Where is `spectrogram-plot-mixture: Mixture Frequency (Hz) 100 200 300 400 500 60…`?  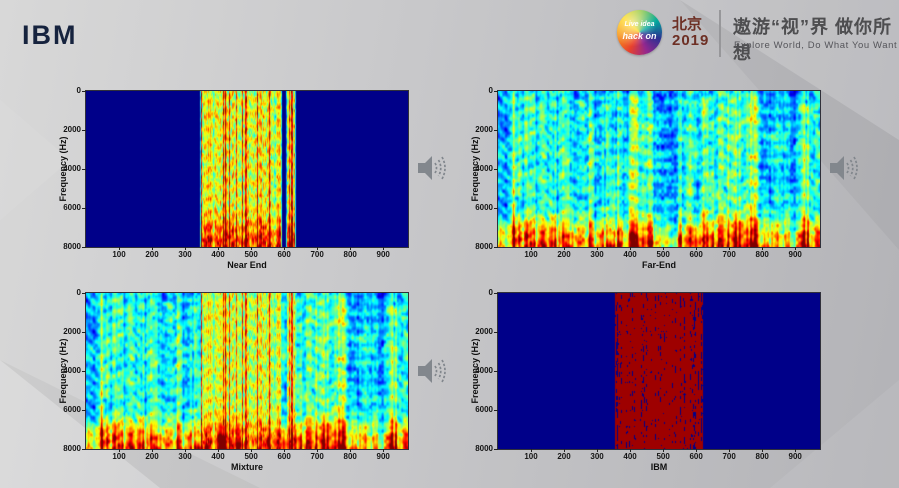 spectrogram-plot-mixture: Mixture Frequency (Hz) 100 200 300 400 500 60… is located at coordinates (233, 380).